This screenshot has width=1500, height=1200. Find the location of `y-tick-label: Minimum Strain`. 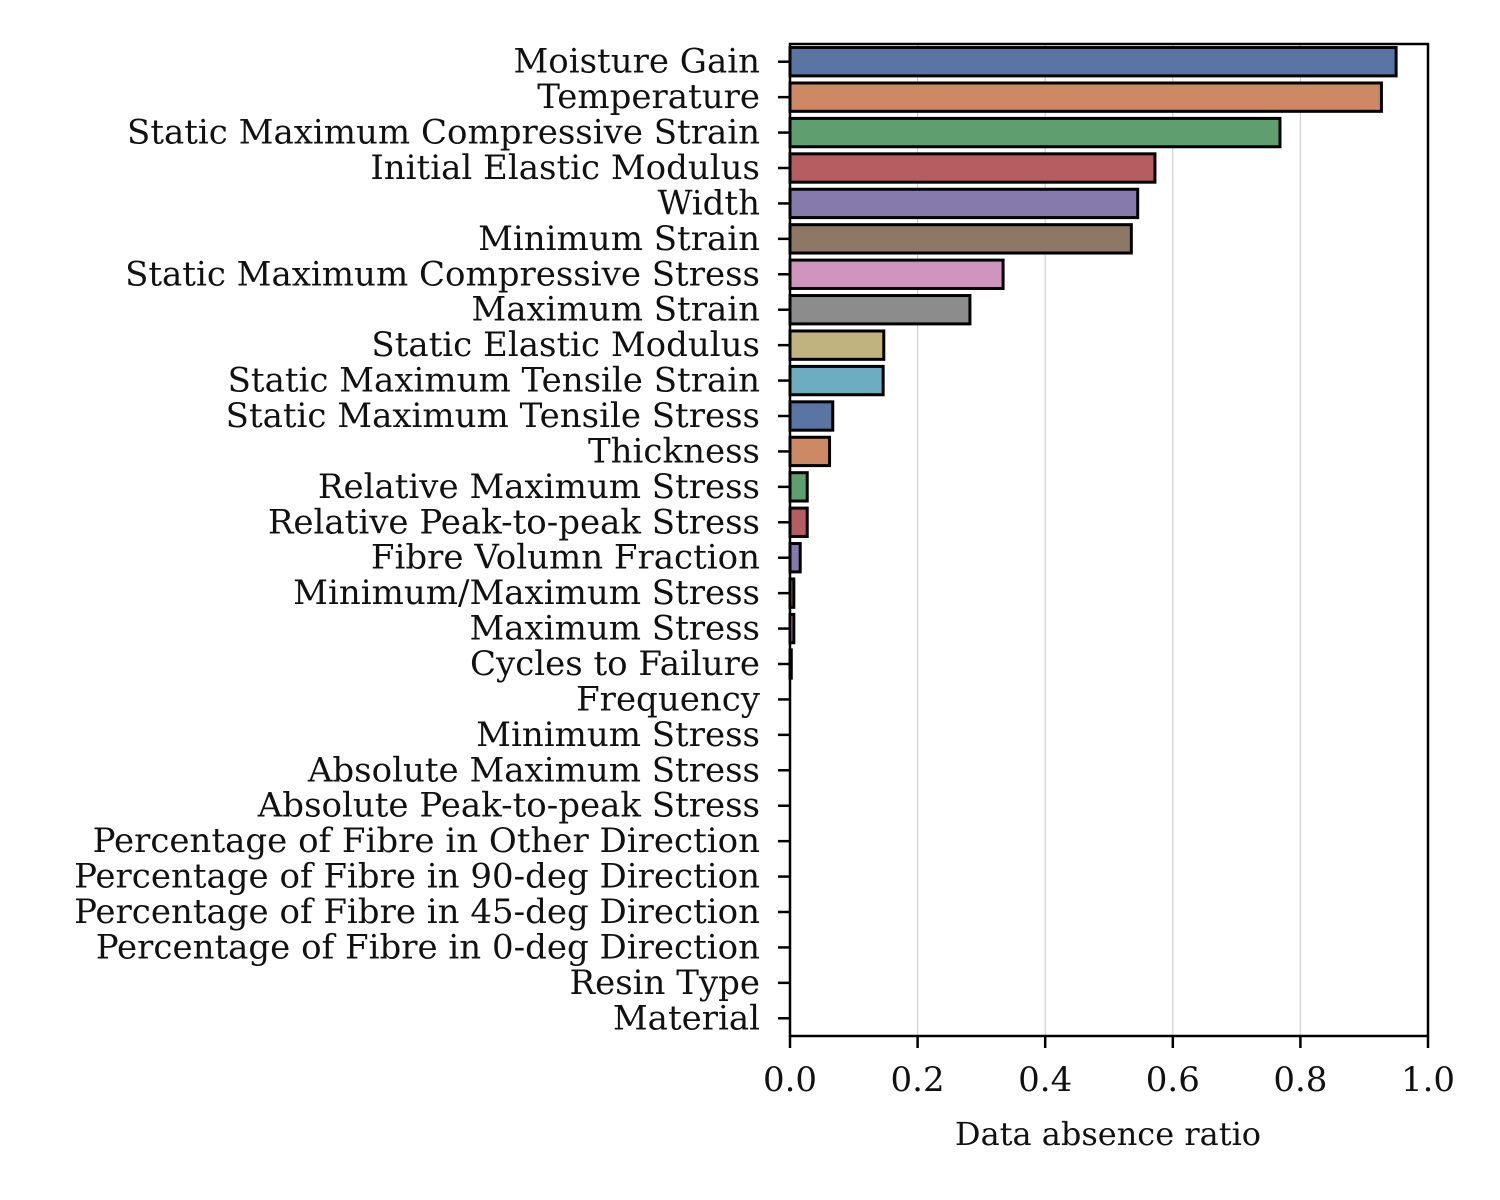

y-tick-label: Minimum Strain is located at coordinates (619, 239).